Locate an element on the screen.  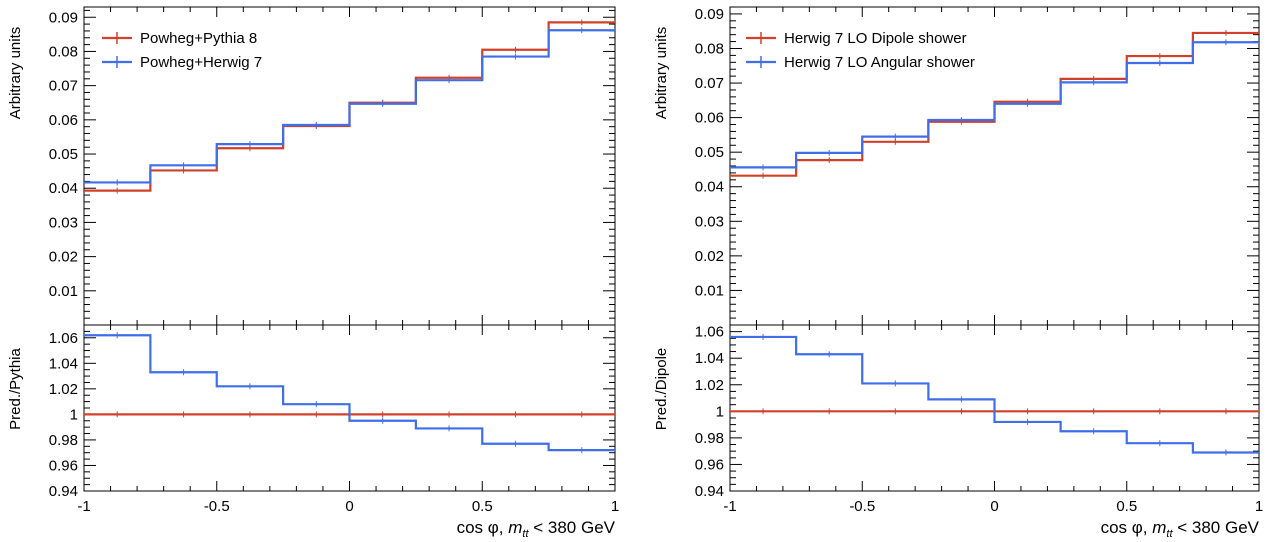
legend-label: Herwig 7 LO Angular shower is located at coordinates (879, 62).